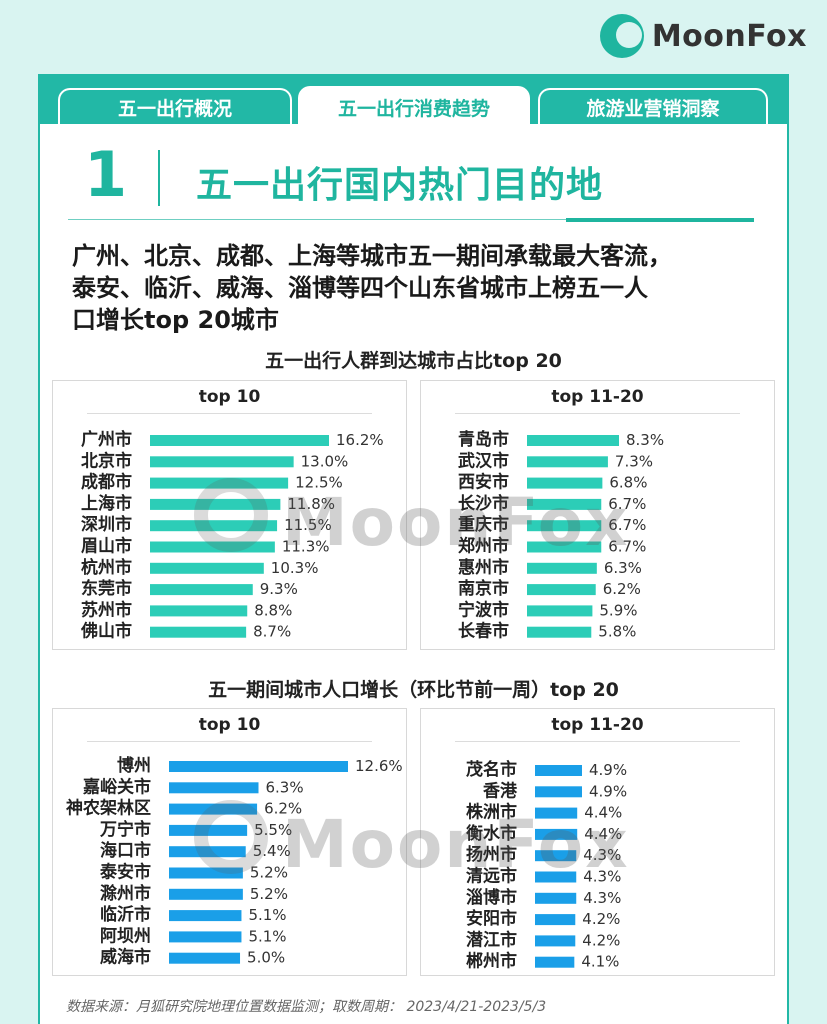 This screenshot has height=1024, width=827. I want to click on value-label: 11.8%, so click(311, 504).